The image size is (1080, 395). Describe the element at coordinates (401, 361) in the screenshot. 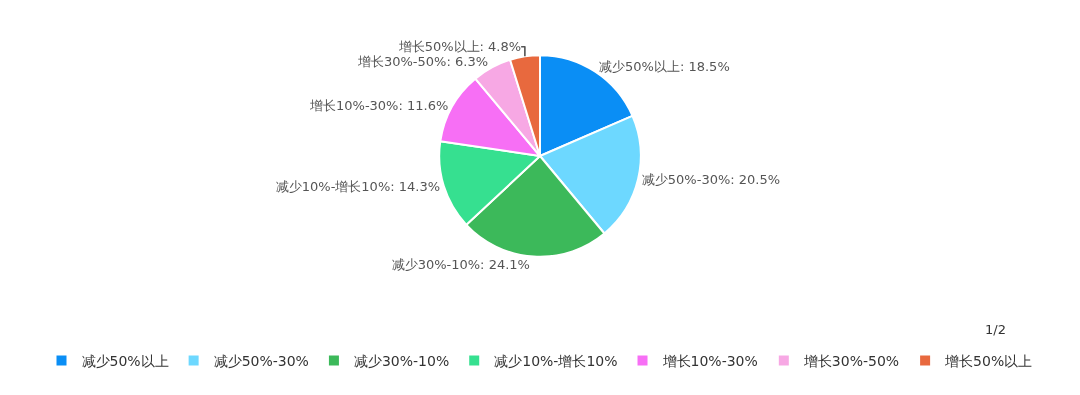

I see `legend-label: 减少30%-10%` at that location.